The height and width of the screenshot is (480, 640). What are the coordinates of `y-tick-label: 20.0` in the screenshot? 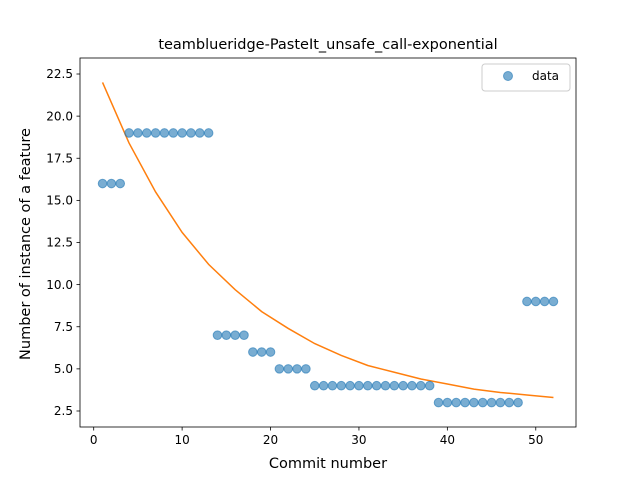 It's located at (59, 116).